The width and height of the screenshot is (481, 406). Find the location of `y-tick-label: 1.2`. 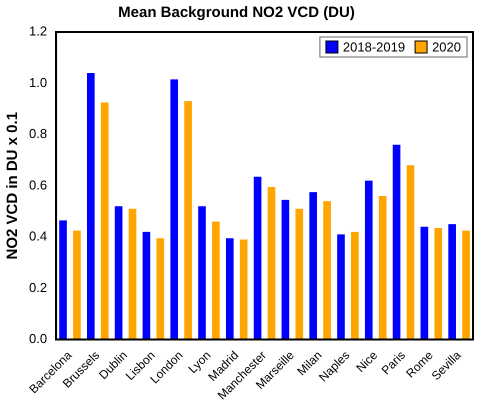

y-tick-label: 1.2 is located at coordinates (38, 31).